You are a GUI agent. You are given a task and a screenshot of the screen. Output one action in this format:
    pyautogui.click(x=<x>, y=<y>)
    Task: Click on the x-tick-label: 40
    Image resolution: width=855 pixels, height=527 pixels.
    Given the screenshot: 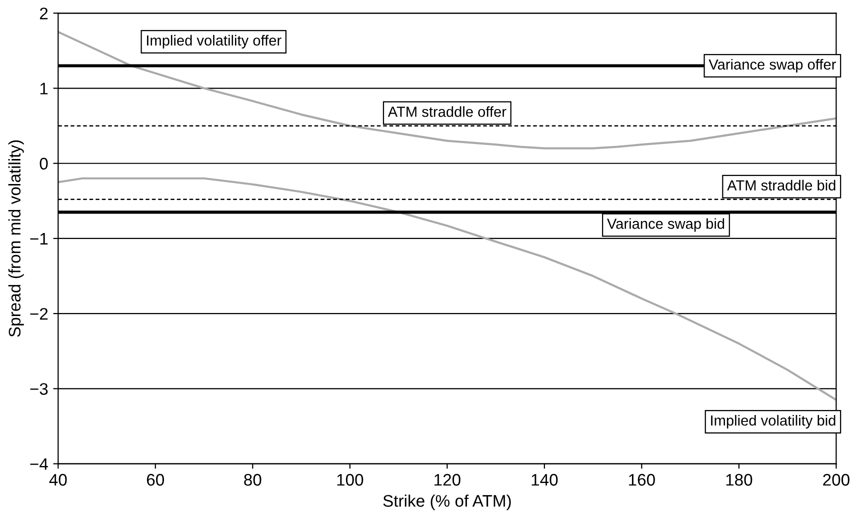 What is the action you would take?
    pyautogui.click(x=58, y=480)
    